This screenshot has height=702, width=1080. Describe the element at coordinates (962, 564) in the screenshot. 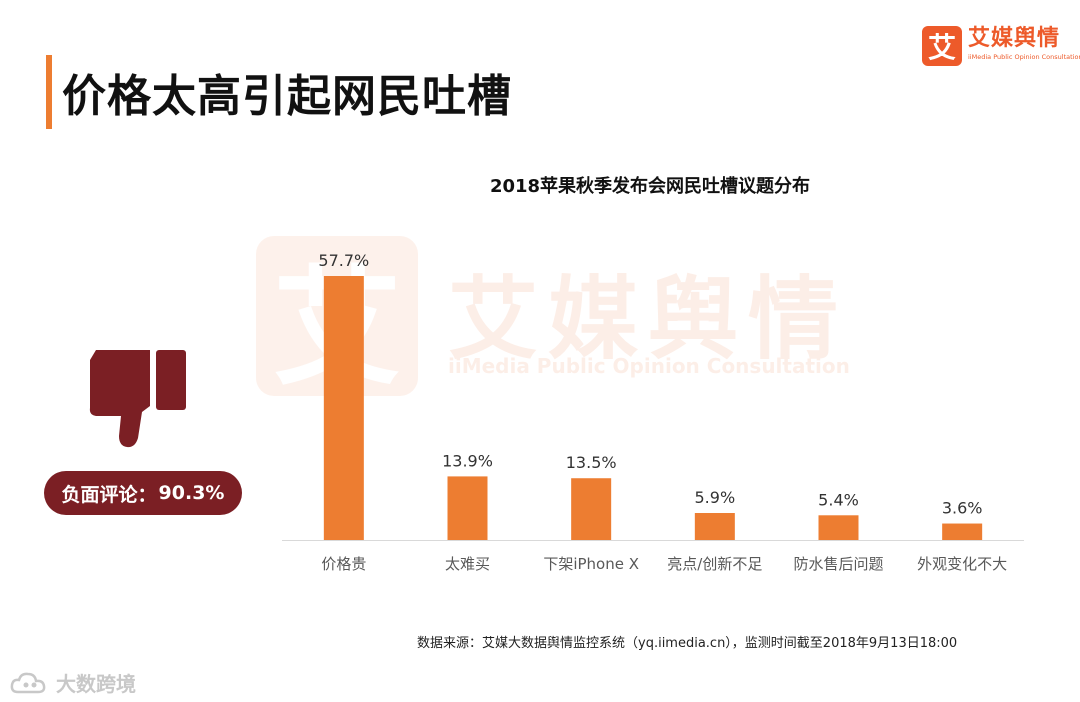

I see `x-tick-label: 外观变化不大` at that location.